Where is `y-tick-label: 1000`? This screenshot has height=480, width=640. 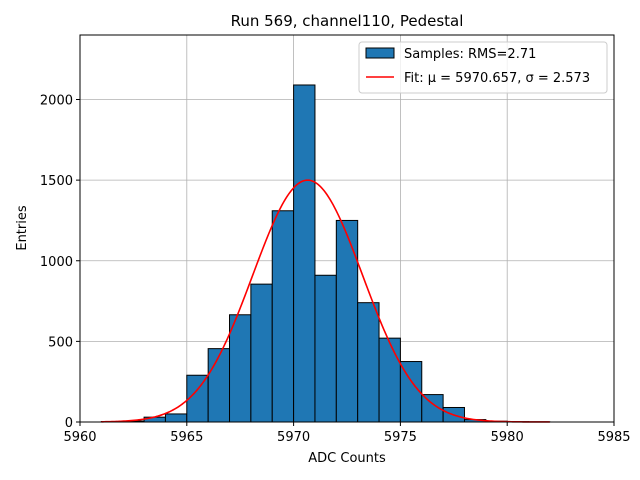
y-tick-label: 1000 is located at coordinates (56, 262).